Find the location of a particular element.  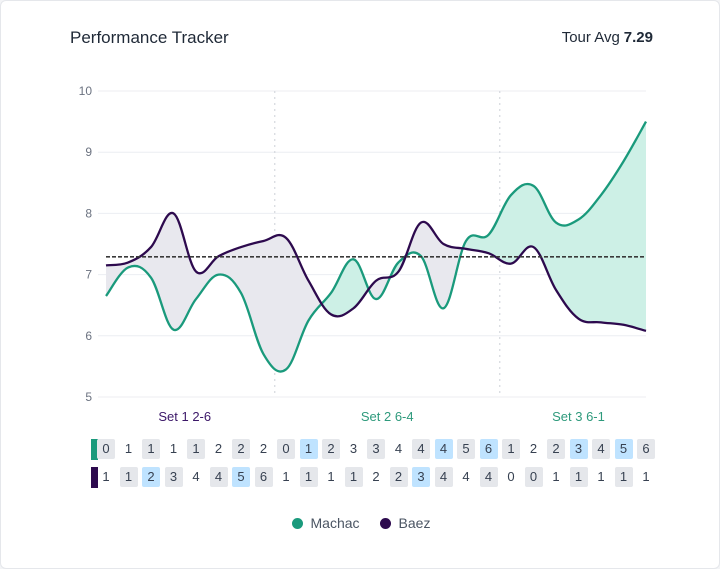

baez-row-marker is located at coordinates (94, 477).